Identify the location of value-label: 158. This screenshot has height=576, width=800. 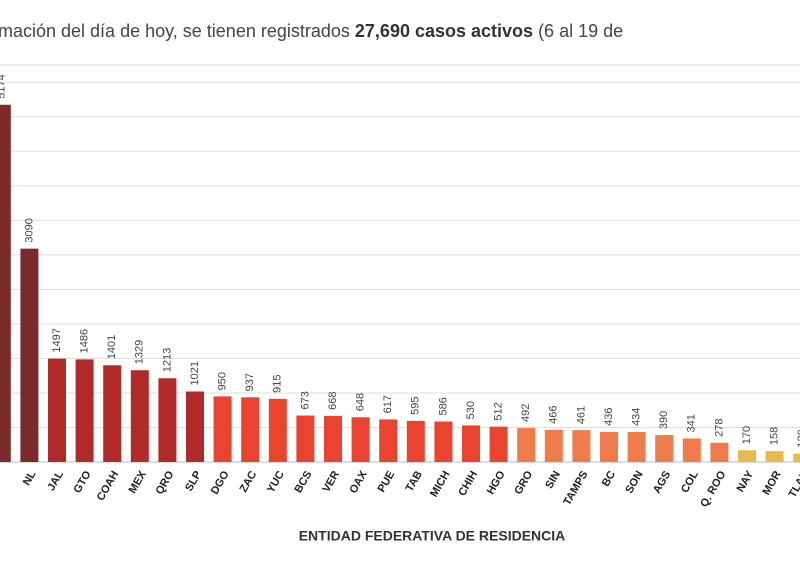
(775, 436).